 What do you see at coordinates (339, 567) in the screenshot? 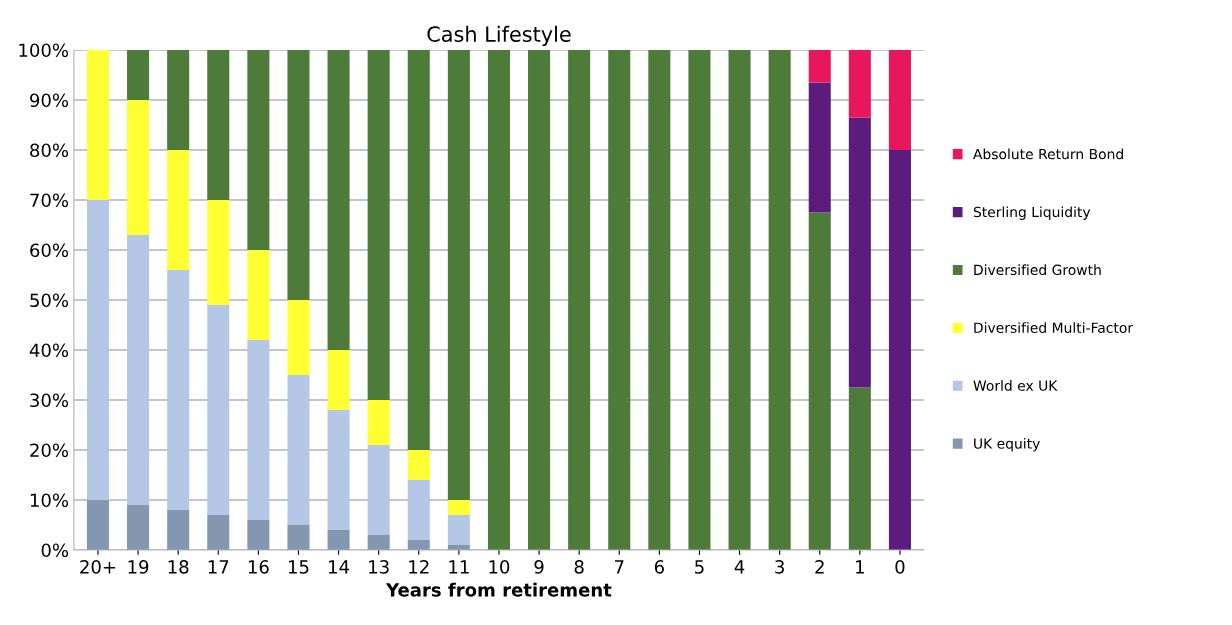
I see `x-tick-label: 14` at bounding box center [339, 567].